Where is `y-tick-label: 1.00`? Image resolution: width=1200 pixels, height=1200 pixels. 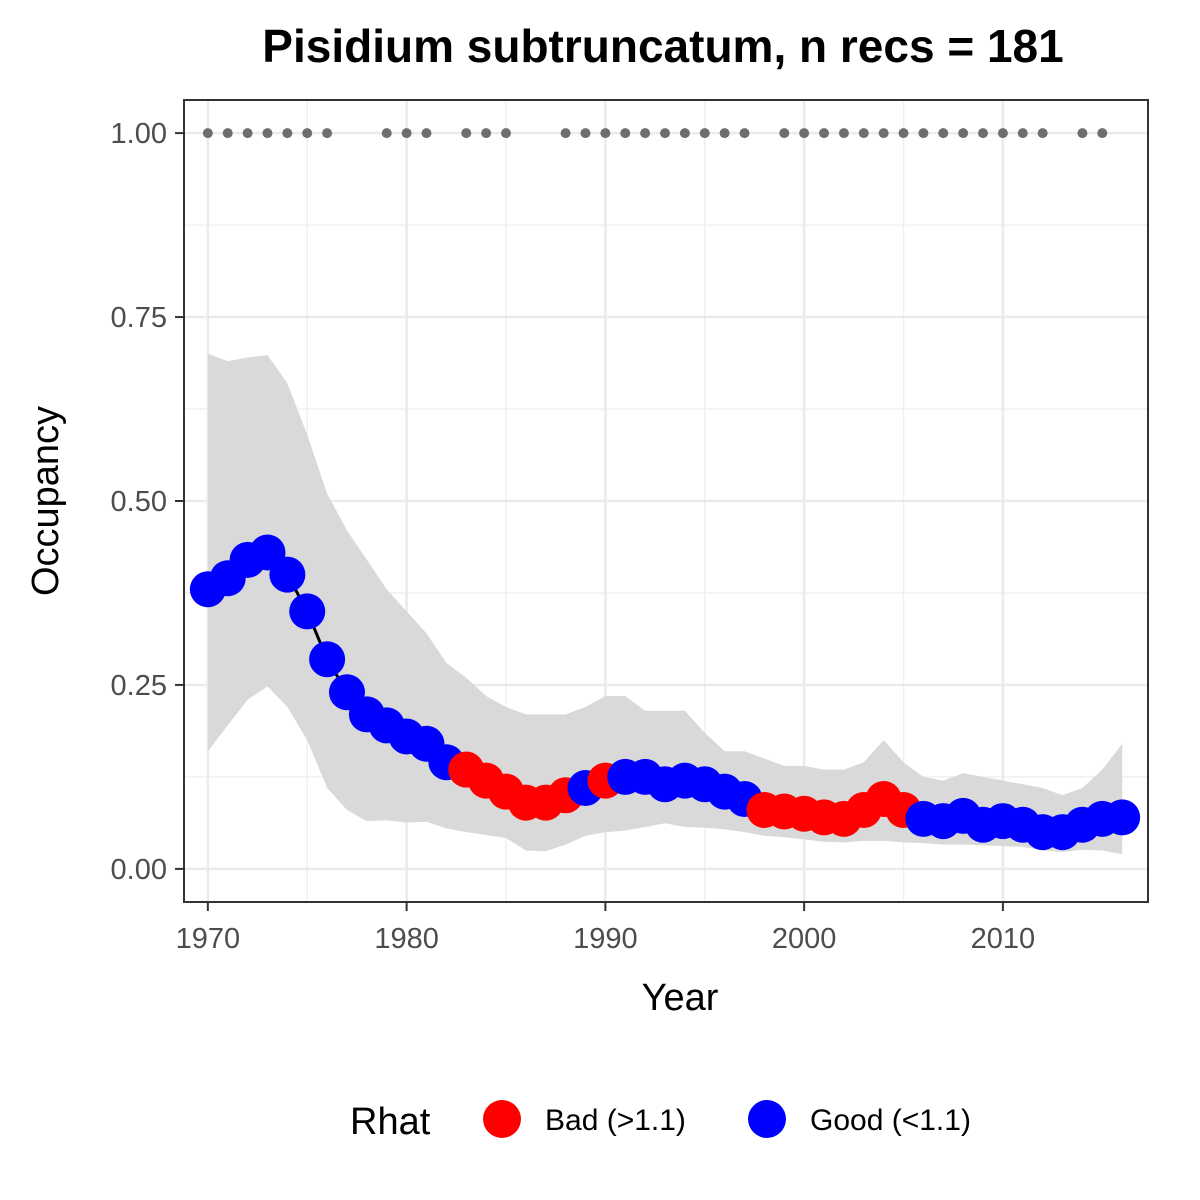
y-tick-label: 1.00 is located at coordinates (139, 134).